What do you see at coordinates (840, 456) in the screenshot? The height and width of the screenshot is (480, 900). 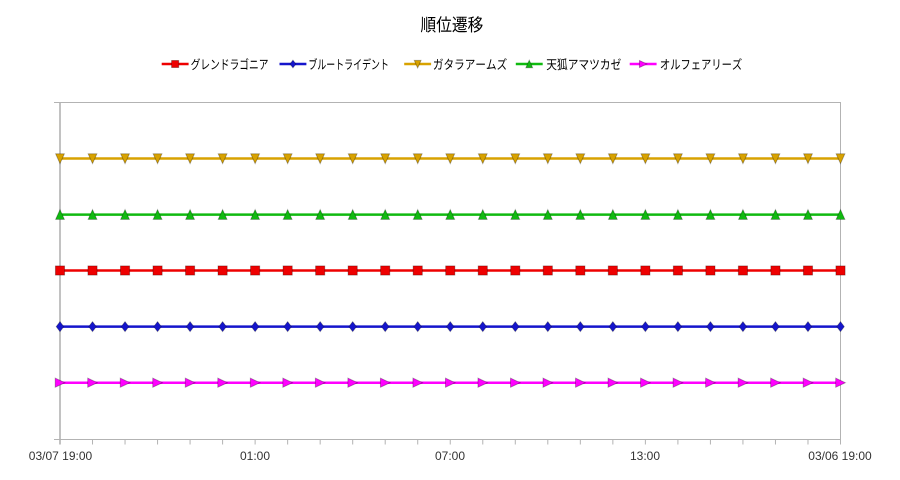 I see `svg-text: 03/06 19:00` at bounding box center [840, 456].